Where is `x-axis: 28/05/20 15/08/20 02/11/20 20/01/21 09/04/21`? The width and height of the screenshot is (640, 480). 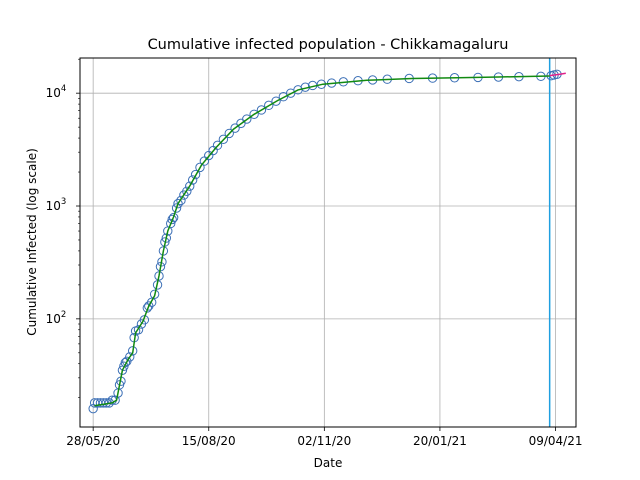 x-axis: 28/05/20 15/08/20 02/11/20 20/01/21 09/04/21 is located at coordinates (324, 437).